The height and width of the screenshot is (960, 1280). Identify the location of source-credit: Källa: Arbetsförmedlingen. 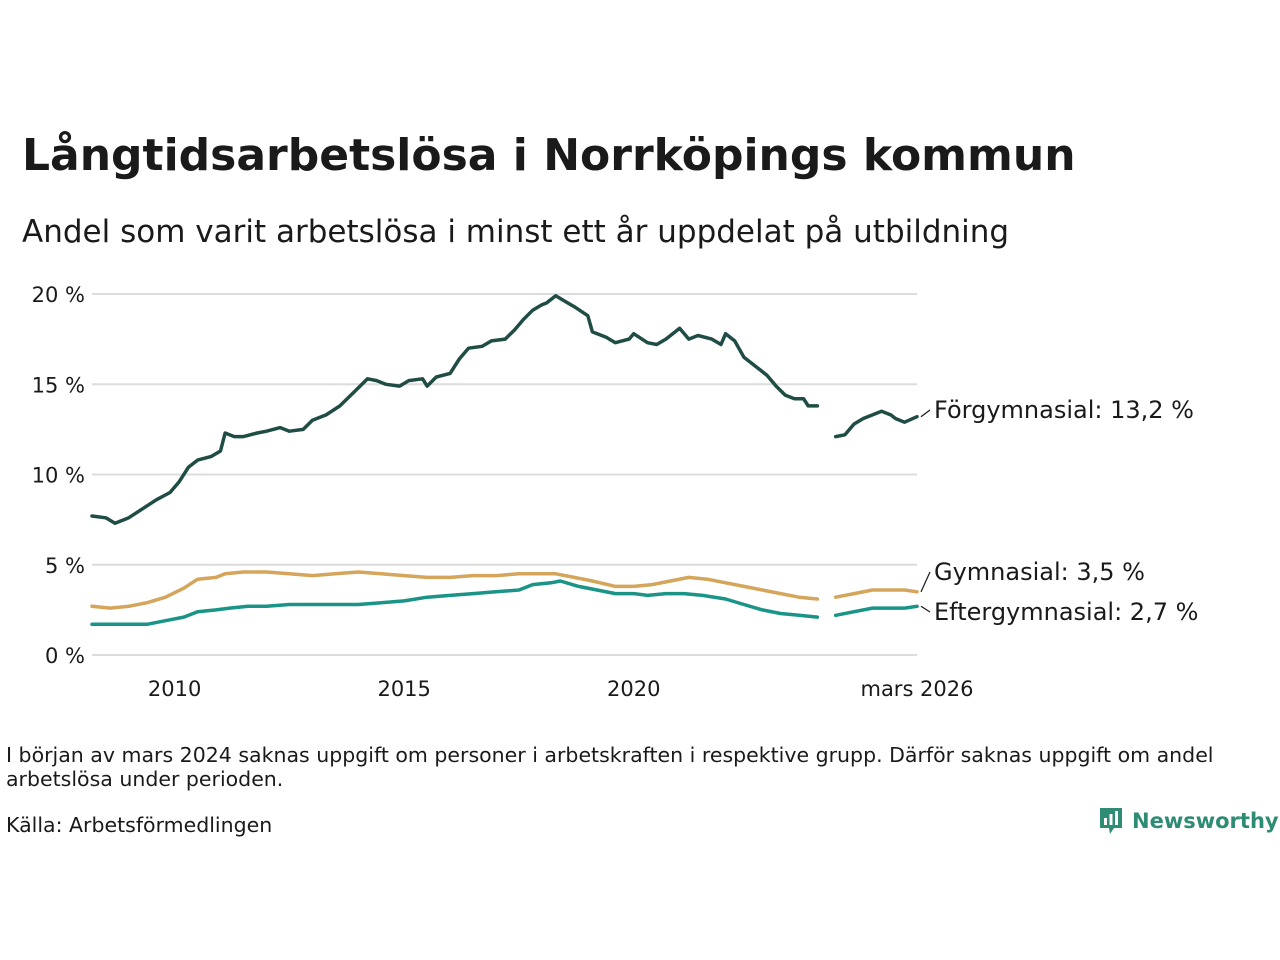
(139, 825).